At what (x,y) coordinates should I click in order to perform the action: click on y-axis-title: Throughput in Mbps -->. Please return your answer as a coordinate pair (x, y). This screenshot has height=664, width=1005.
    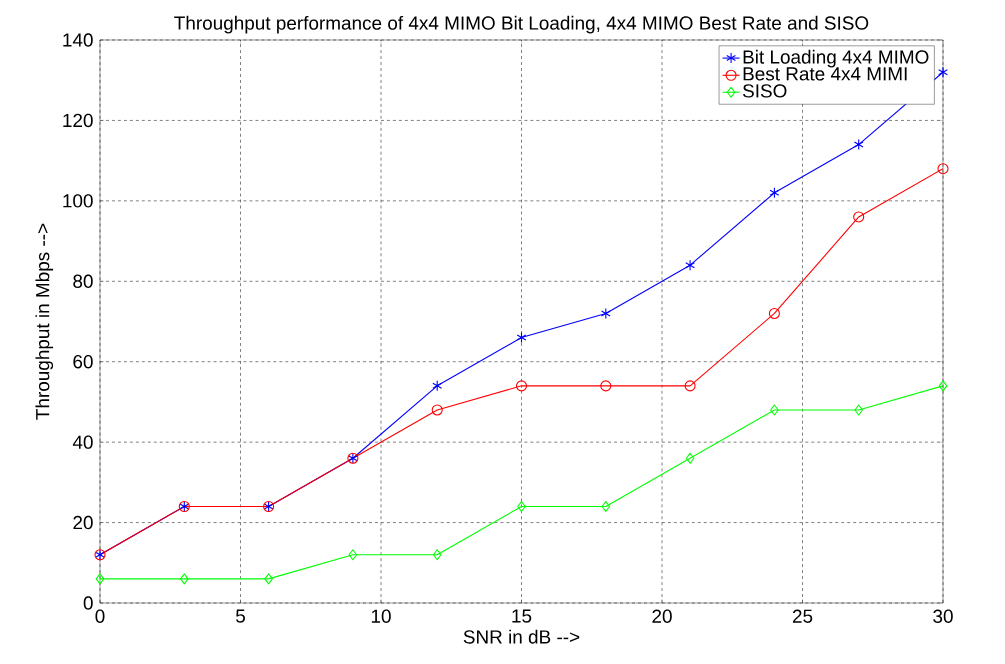
    Looking at the image, I should click on (44, 321).